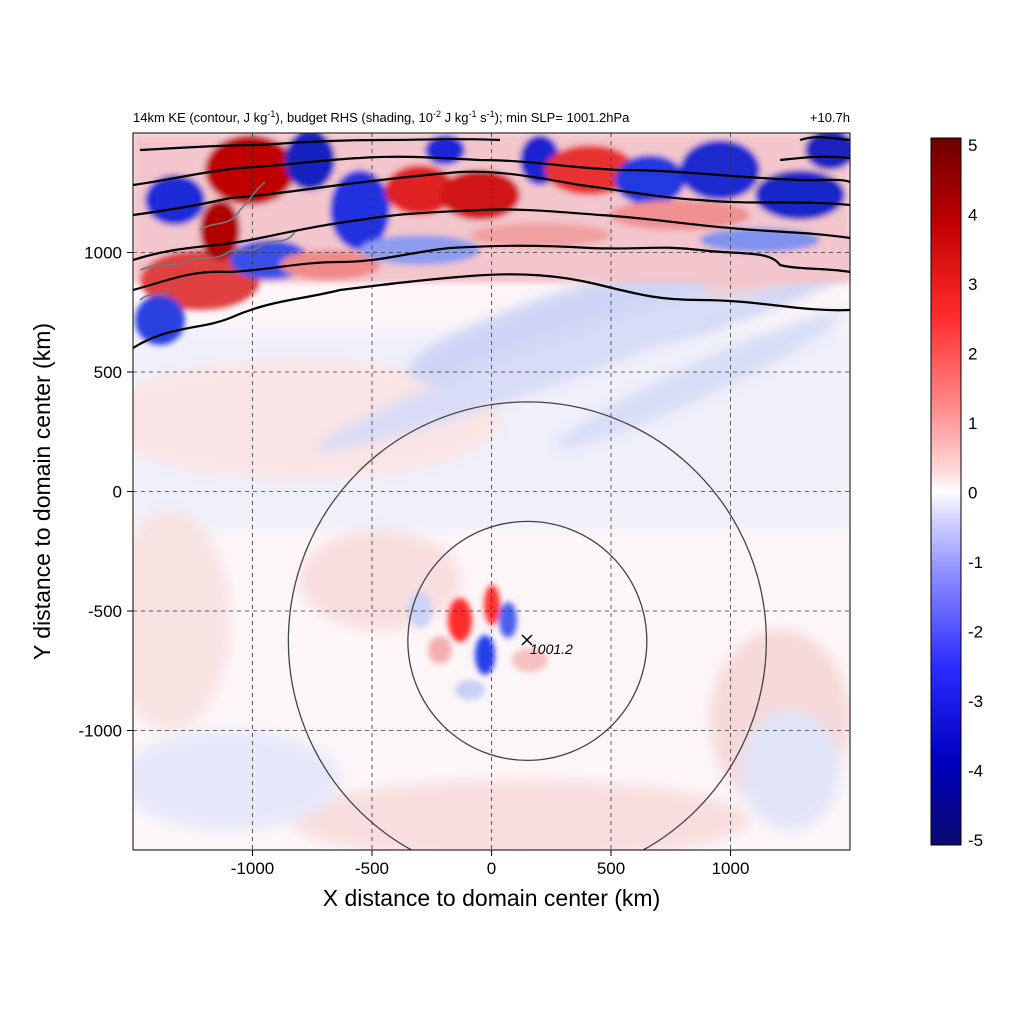 Image resolution: width=1024 pixels, height=1024 pixels. I want to click on range-circle-500km, so click(527, 641).